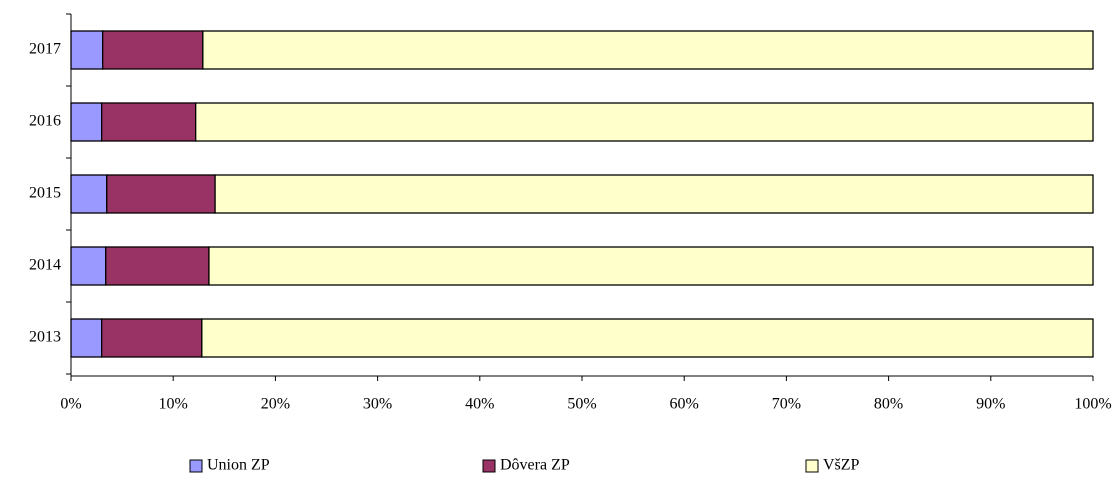 This screenshot has width=1118, height=484. What do you see at coordinates (1092, 404) in the screenshot?
I see `x-tick-label: 100%` at bounding box center [1092, 404].